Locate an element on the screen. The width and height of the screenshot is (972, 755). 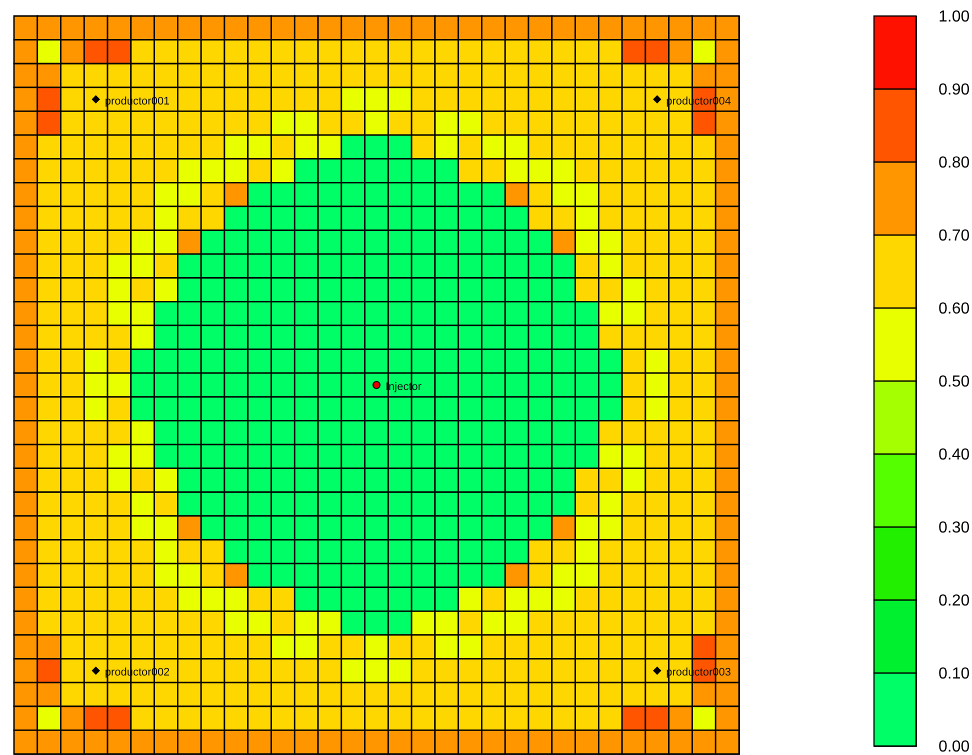
color-bar-label: 0.20 is located at coordinates (954, 601).